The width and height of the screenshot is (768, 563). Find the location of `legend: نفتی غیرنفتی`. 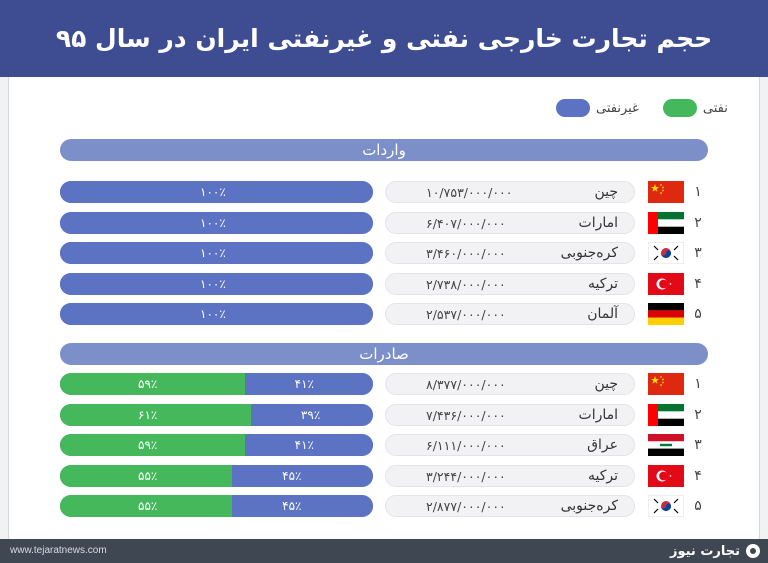

legend: نفتی غیرنفتی is located at coordinates (645, 108).